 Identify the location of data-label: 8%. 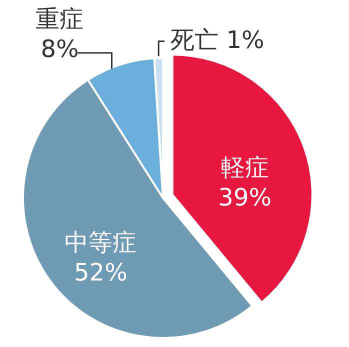
(59, 48).